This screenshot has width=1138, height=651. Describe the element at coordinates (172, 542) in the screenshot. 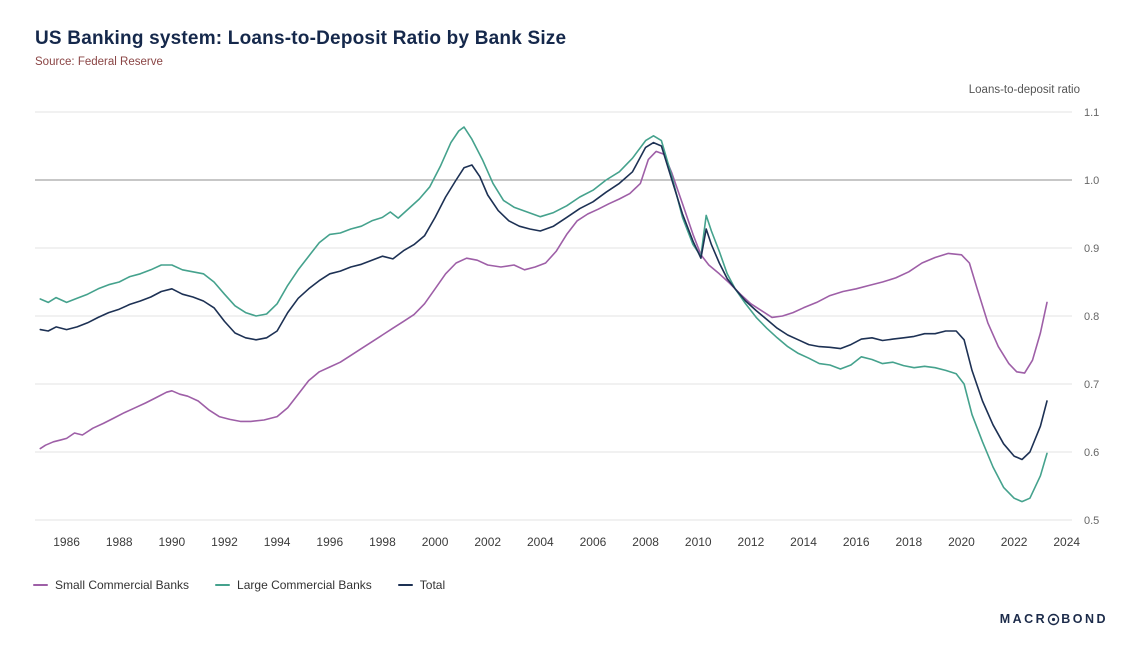

I see `svg-text: 1990` at that location.